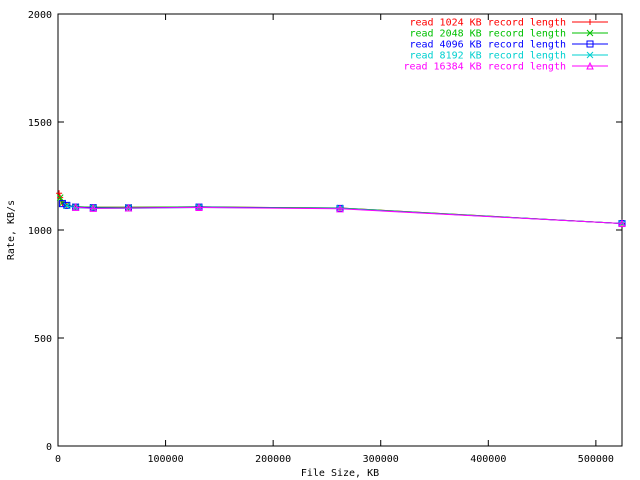 This screenshot has height=480, width=640. Describe the element at coordinates (487, 34) in the screenshot. I see `legend-entry-label: read 2048 KB record length` at that location.